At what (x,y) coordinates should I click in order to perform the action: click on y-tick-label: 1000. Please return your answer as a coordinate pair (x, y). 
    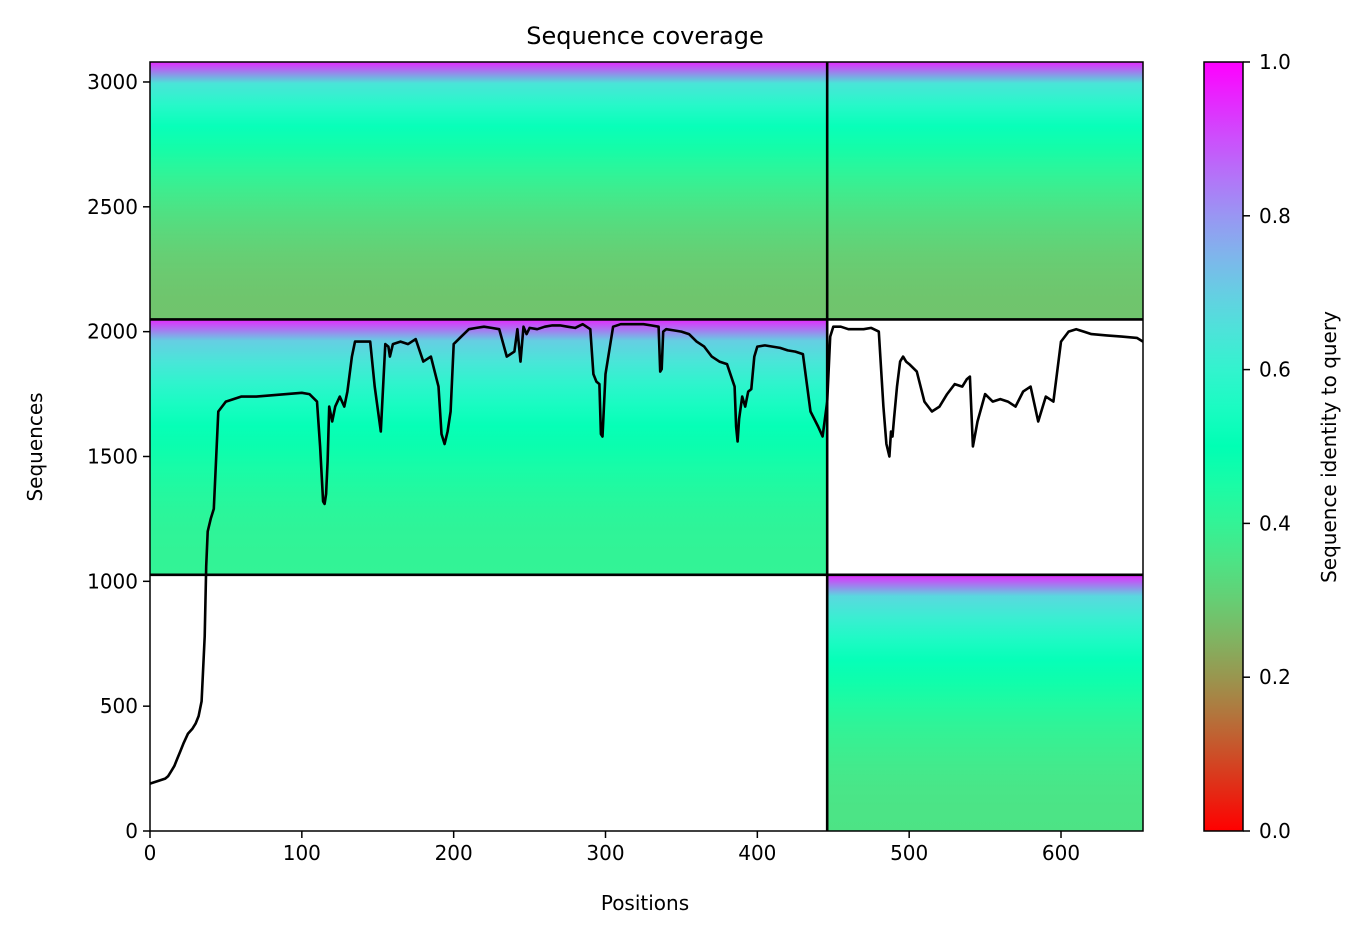
    Looking at the image, I should click on (112, 581).